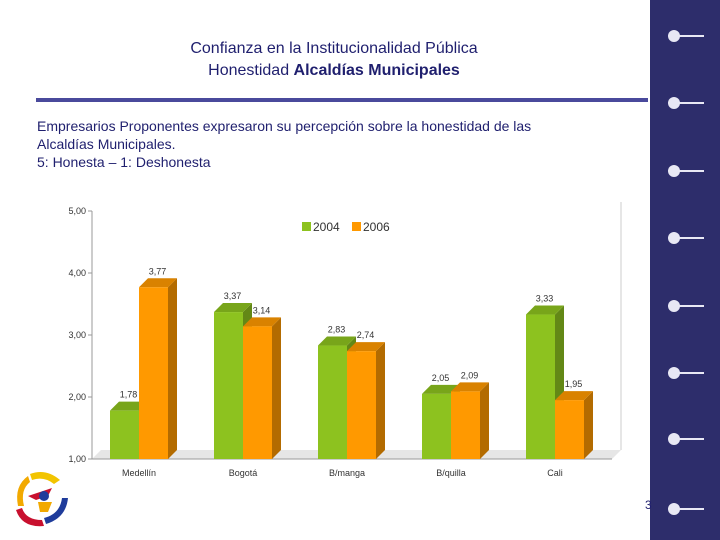  Describe the element at coordinates (77, 459) in the screenshot. I see `y-tick-label: 1,00` at that location.